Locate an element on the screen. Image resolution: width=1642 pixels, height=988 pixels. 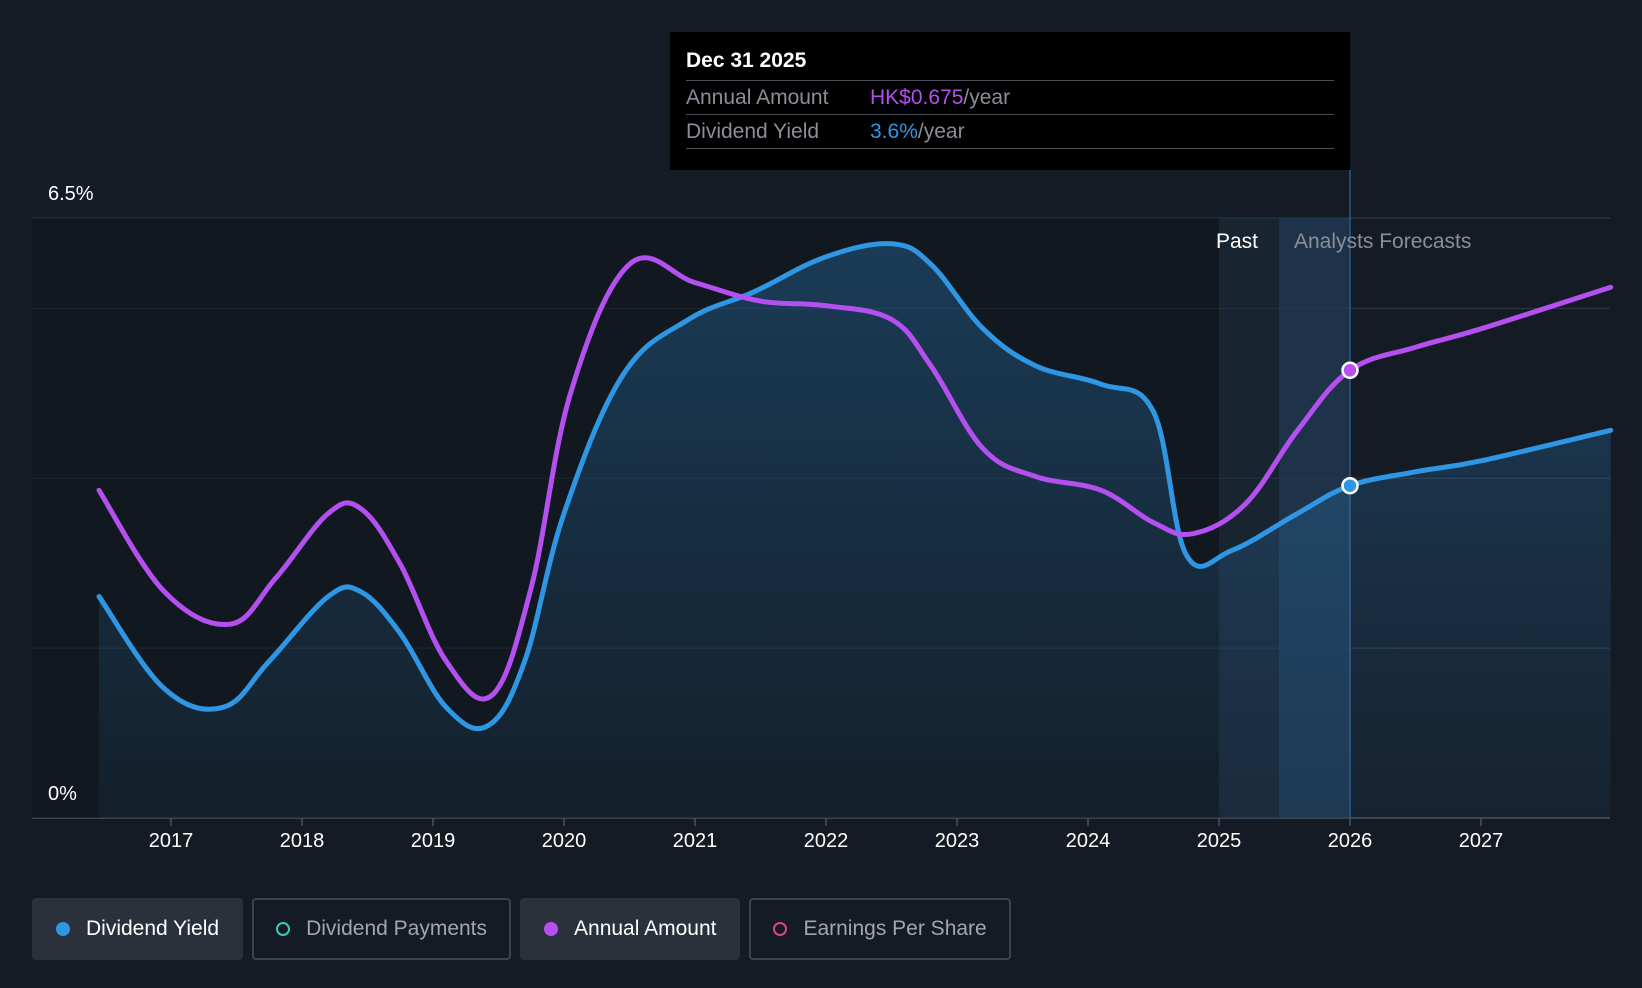
x-tick-label: 2027 is located at coordinates (1481, 841).